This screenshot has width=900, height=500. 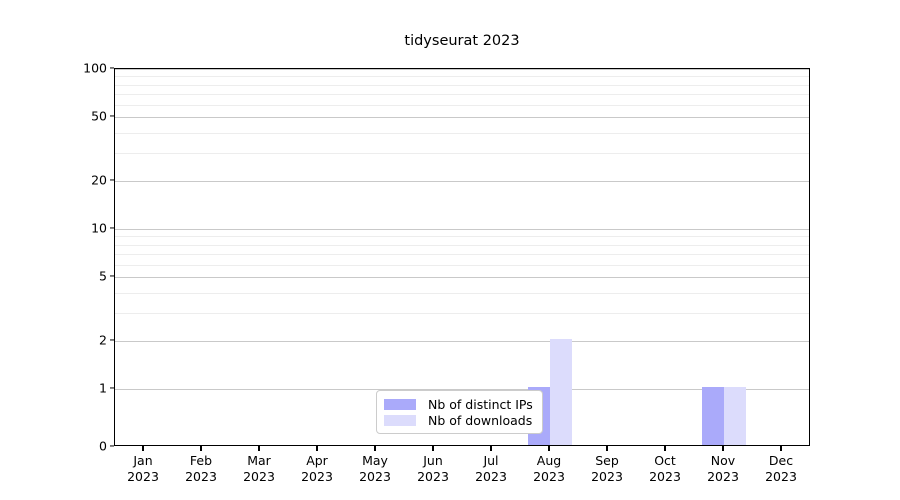 I want to click on legend-item: Nb of distinct IPs, so click(x=458, y=404).